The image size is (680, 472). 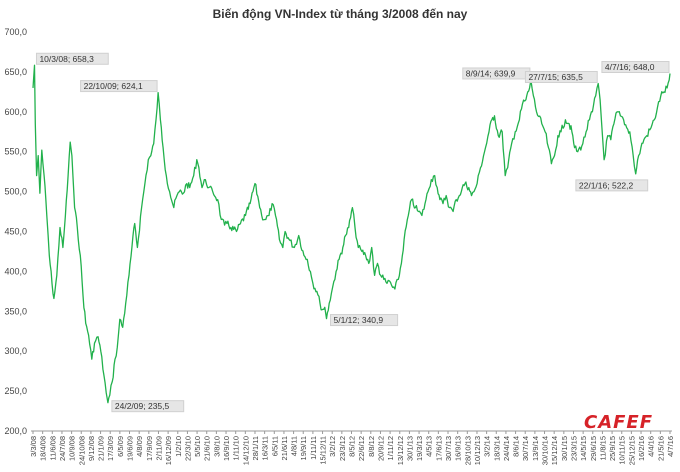 I want to click on x-tick-label: 24/7/08, so click(x=62, y=448).